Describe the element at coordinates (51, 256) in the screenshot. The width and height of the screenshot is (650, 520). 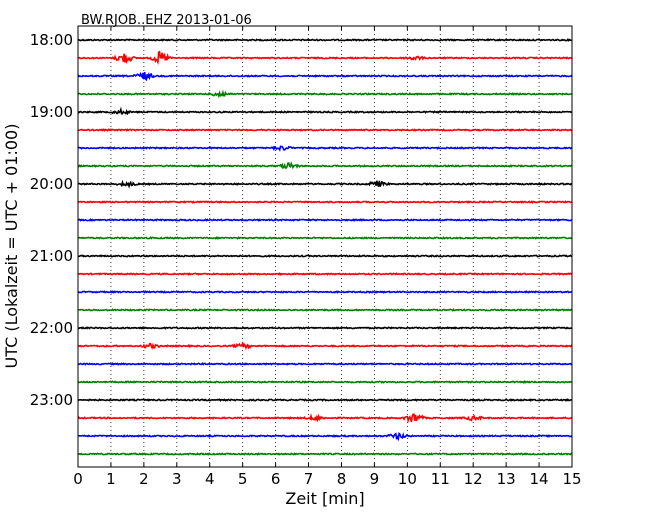
I see `y-tick-label: 21:00` at that location.